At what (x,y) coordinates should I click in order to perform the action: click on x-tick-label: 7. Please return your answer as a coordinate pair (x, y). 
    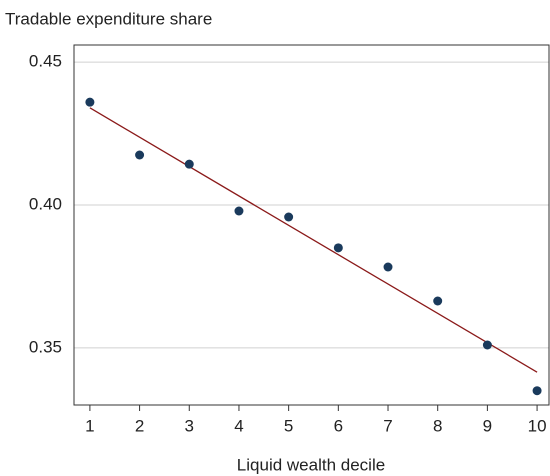
    Looking at the image, I should click on (387, 425).